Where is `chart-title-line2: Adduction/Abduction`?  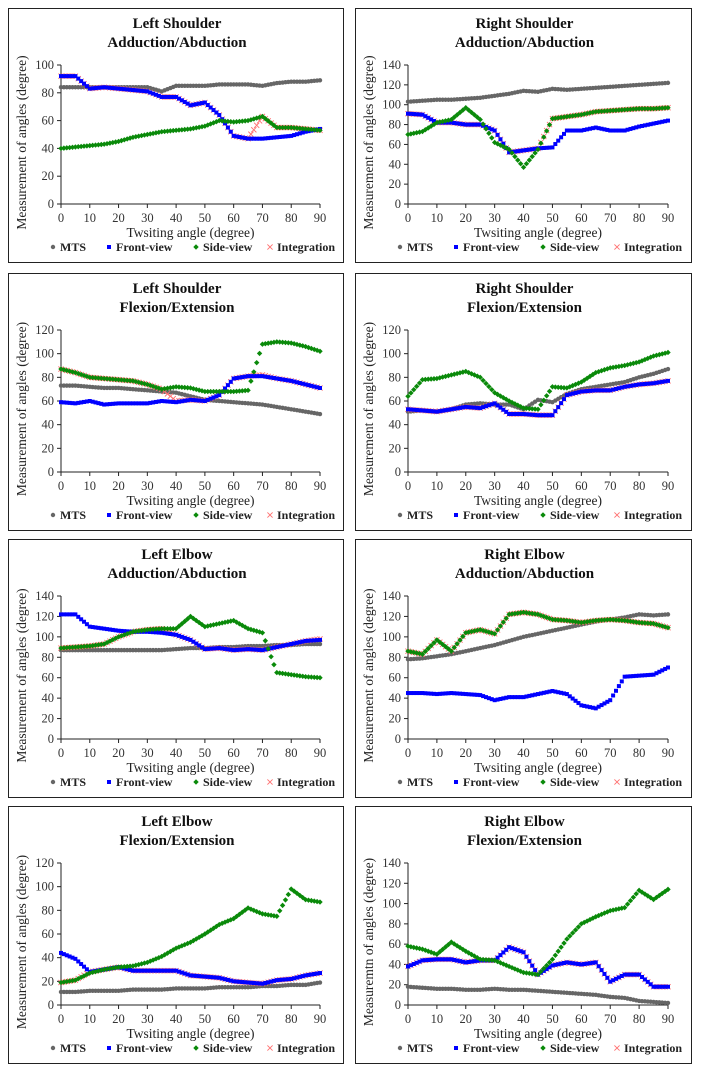
chart-title-line2: Adduction/Abduction is located at coordinates (525, 574).